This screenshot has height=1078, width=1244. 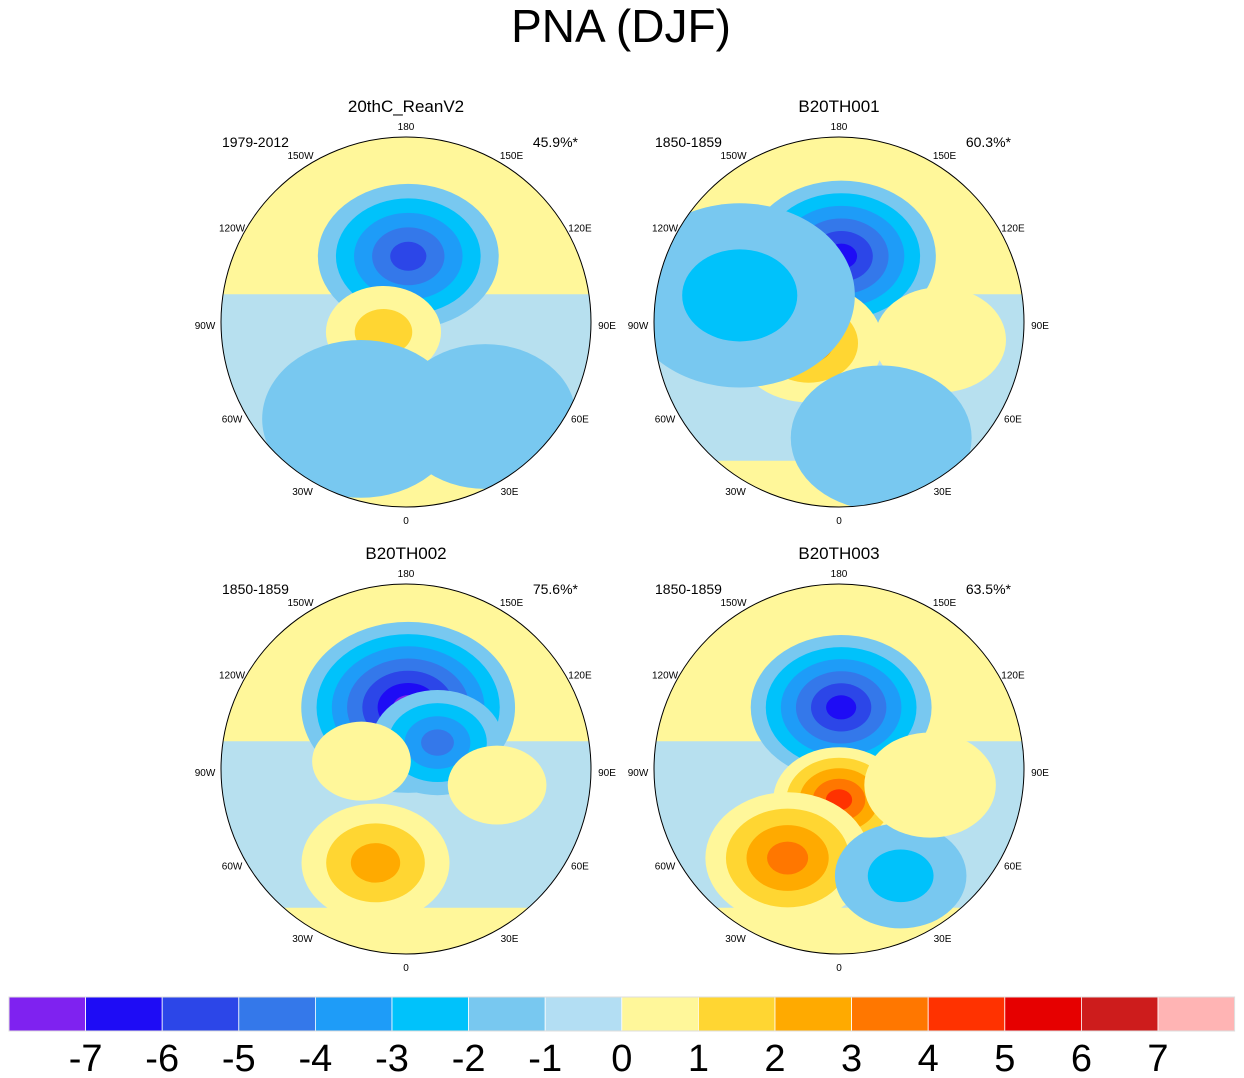 I want to click on variance-label: 60.3%*, so click(x=989, y=142).